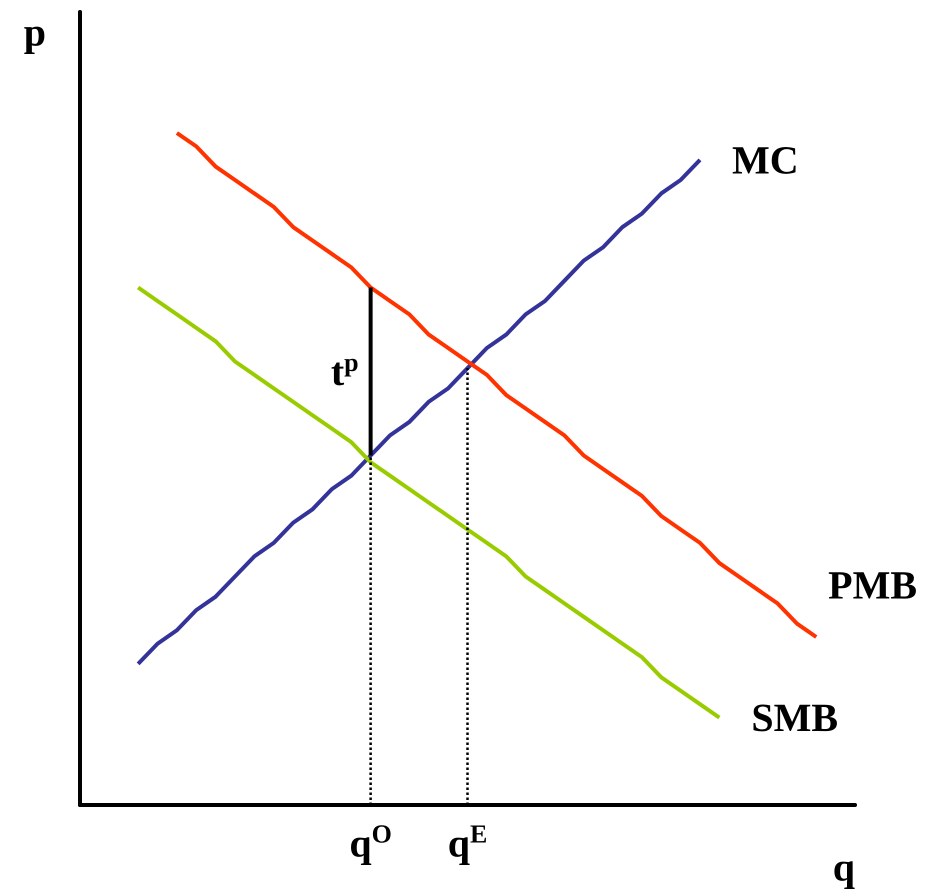 This screenshot has height=892, width=925. Describe the element at coordinates (873, 585) in the screenshot. I see `series-label: PMB` at that location.